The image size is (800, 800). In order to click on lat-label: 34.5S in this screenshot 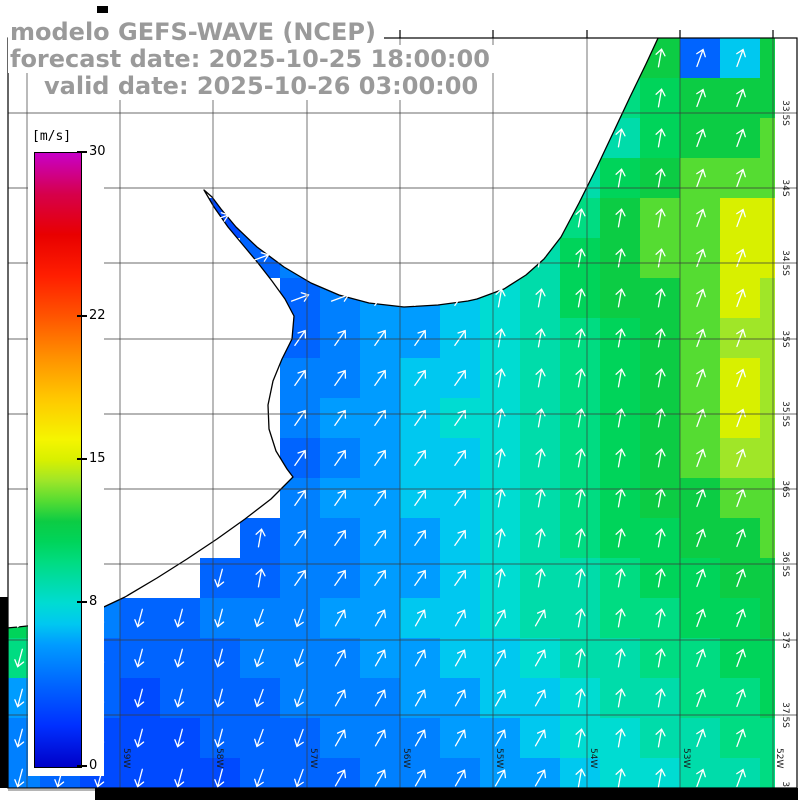, I will do `click(785, 263)`.